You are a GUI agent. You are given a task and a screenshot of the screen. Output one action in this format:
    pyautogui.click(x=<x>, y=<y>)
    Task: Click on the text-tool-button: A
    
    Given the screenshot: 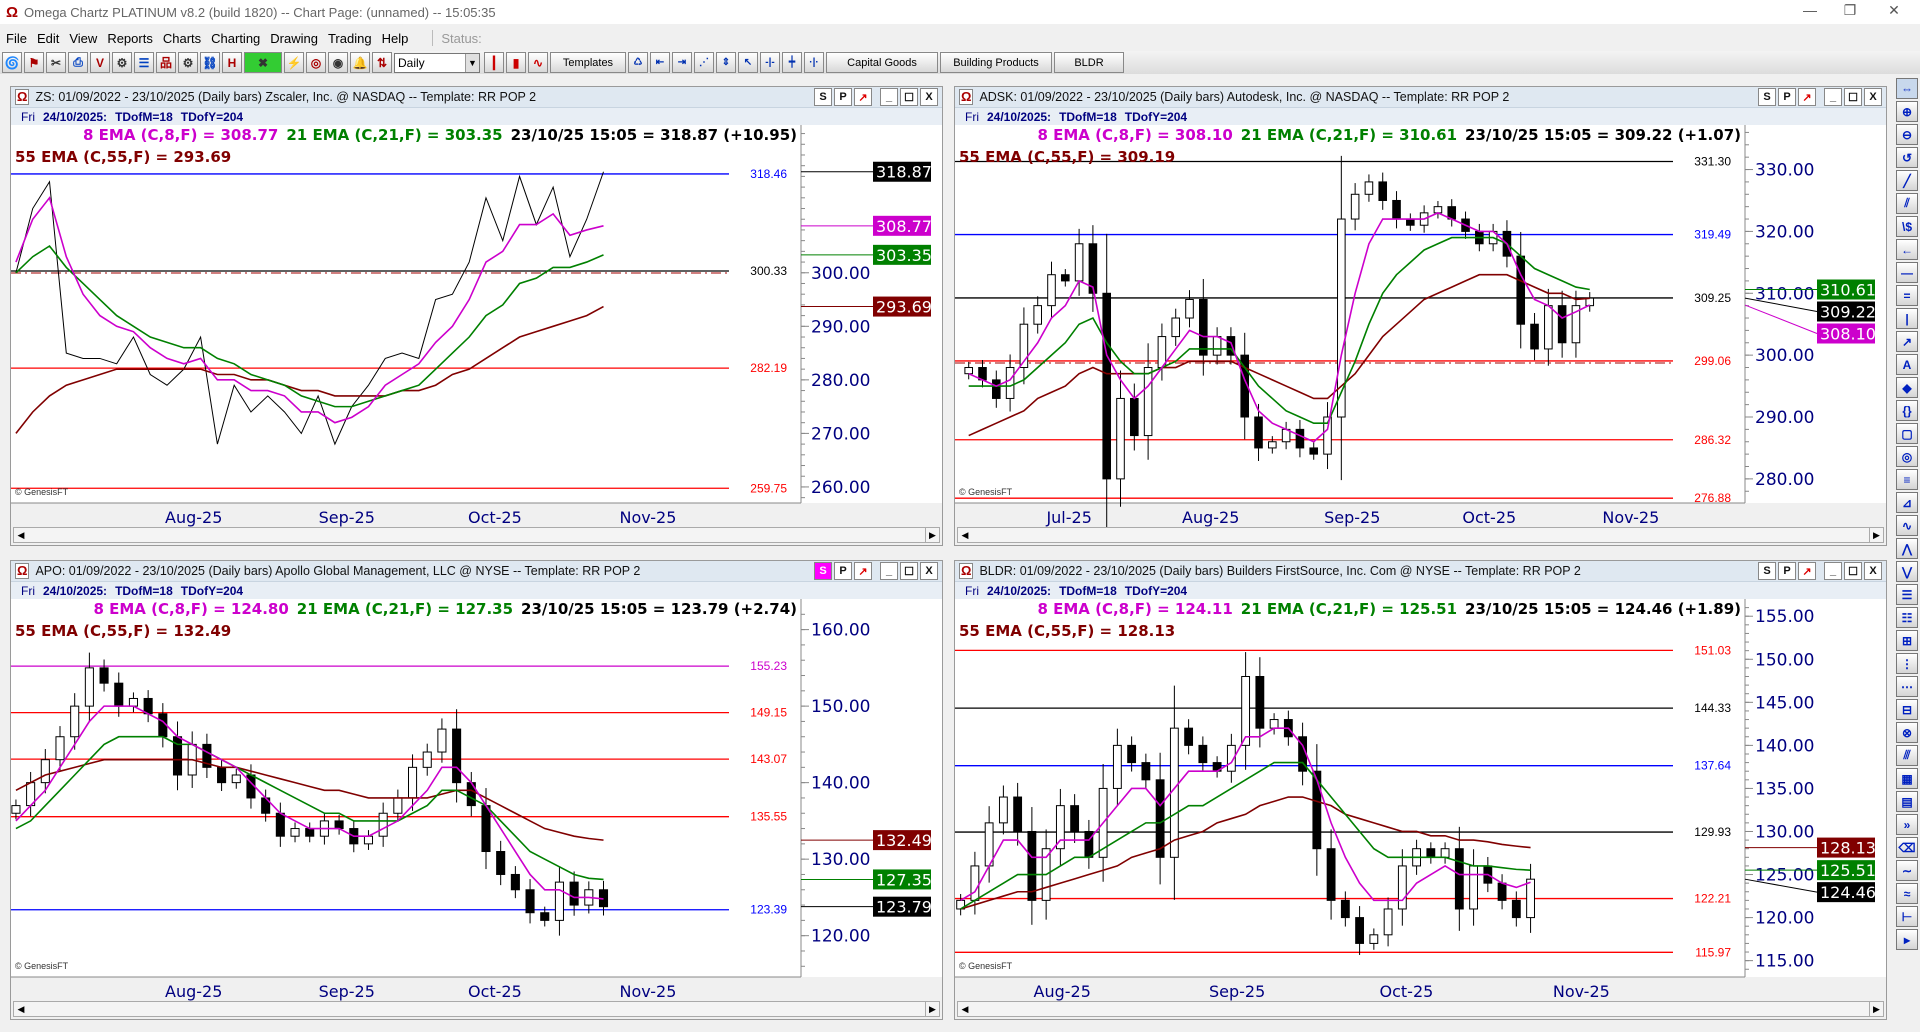 What is the action you would take?
    pyautogui.click(x=1907, y=364)
    